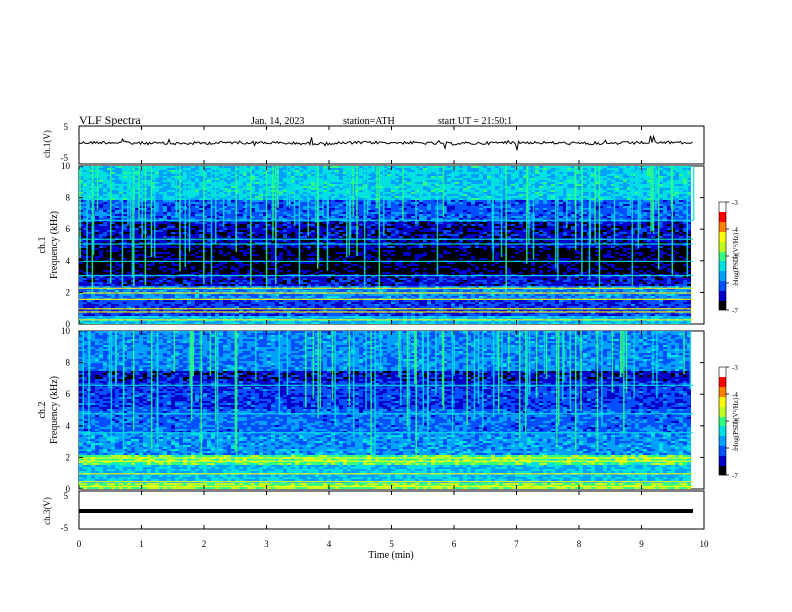 Image resolution: width=792 pixels, height=612 pixels. I want to click on start-time-label: start UT = 21:50:1, so click(475, 121).